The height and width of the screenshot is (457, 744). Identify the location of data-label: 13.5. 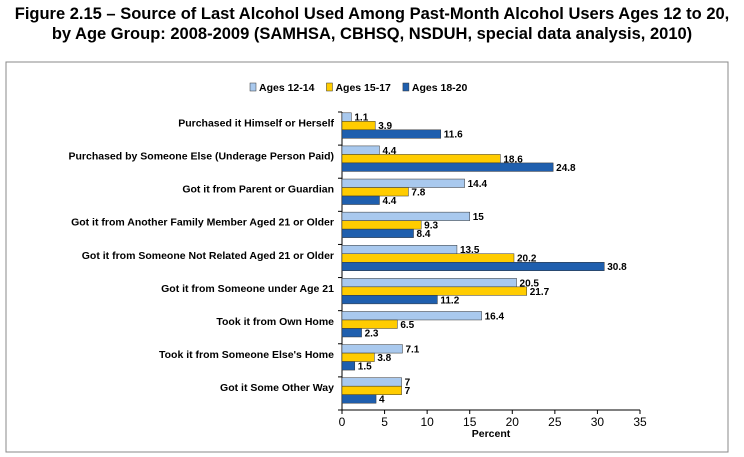
(470, 250).